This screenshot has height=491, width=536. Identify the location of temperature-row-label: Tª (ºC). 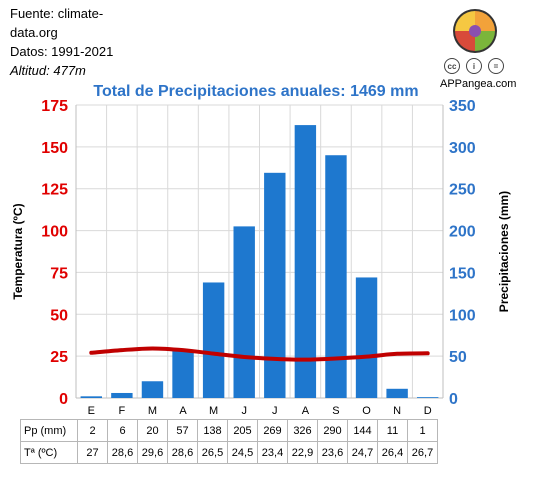
(49, 452).